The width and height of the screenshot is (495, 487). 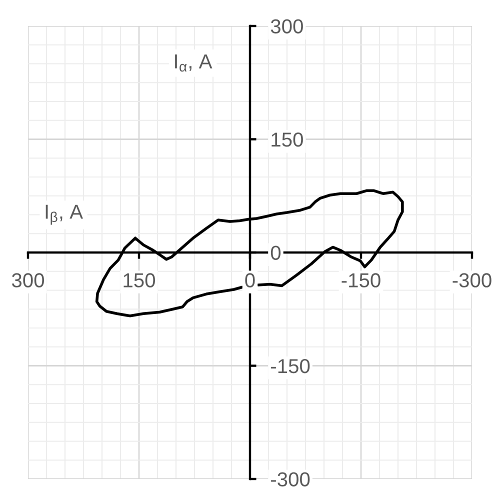 What do you see at coordinates (275, 253) in the screenshot?
I see `y-tick-label: 0` at bounding box center [275, 253].